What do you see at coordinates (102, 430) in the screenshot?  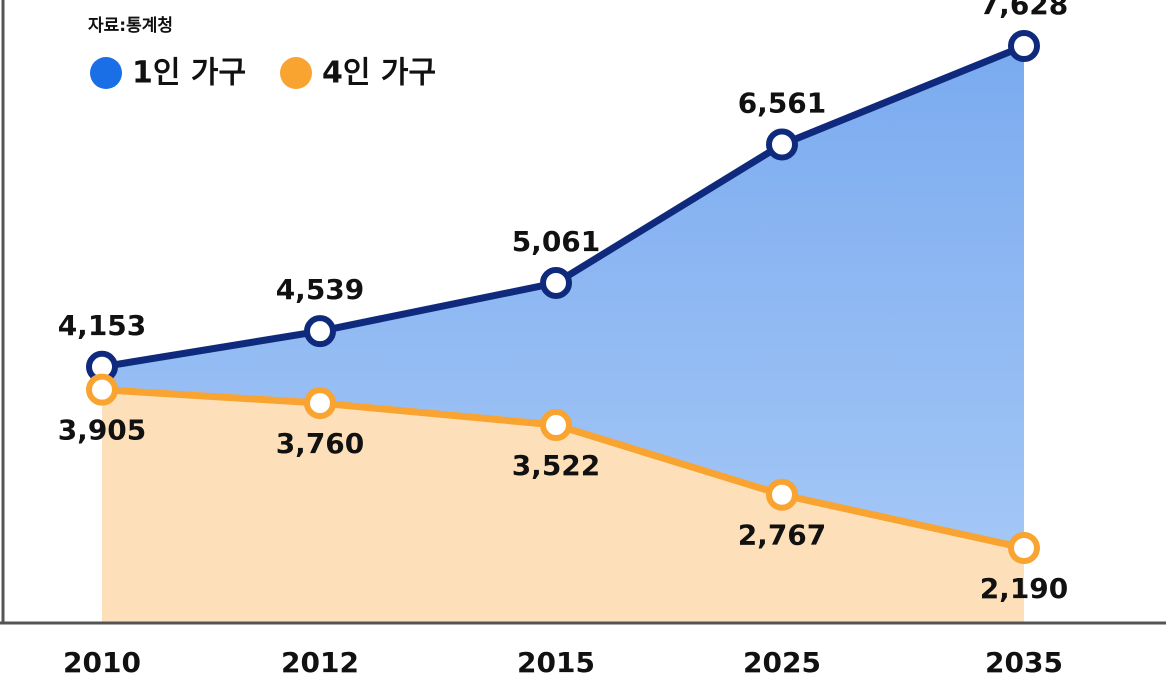 I see `data-label: 3,905` at bounding box center [102, 430].